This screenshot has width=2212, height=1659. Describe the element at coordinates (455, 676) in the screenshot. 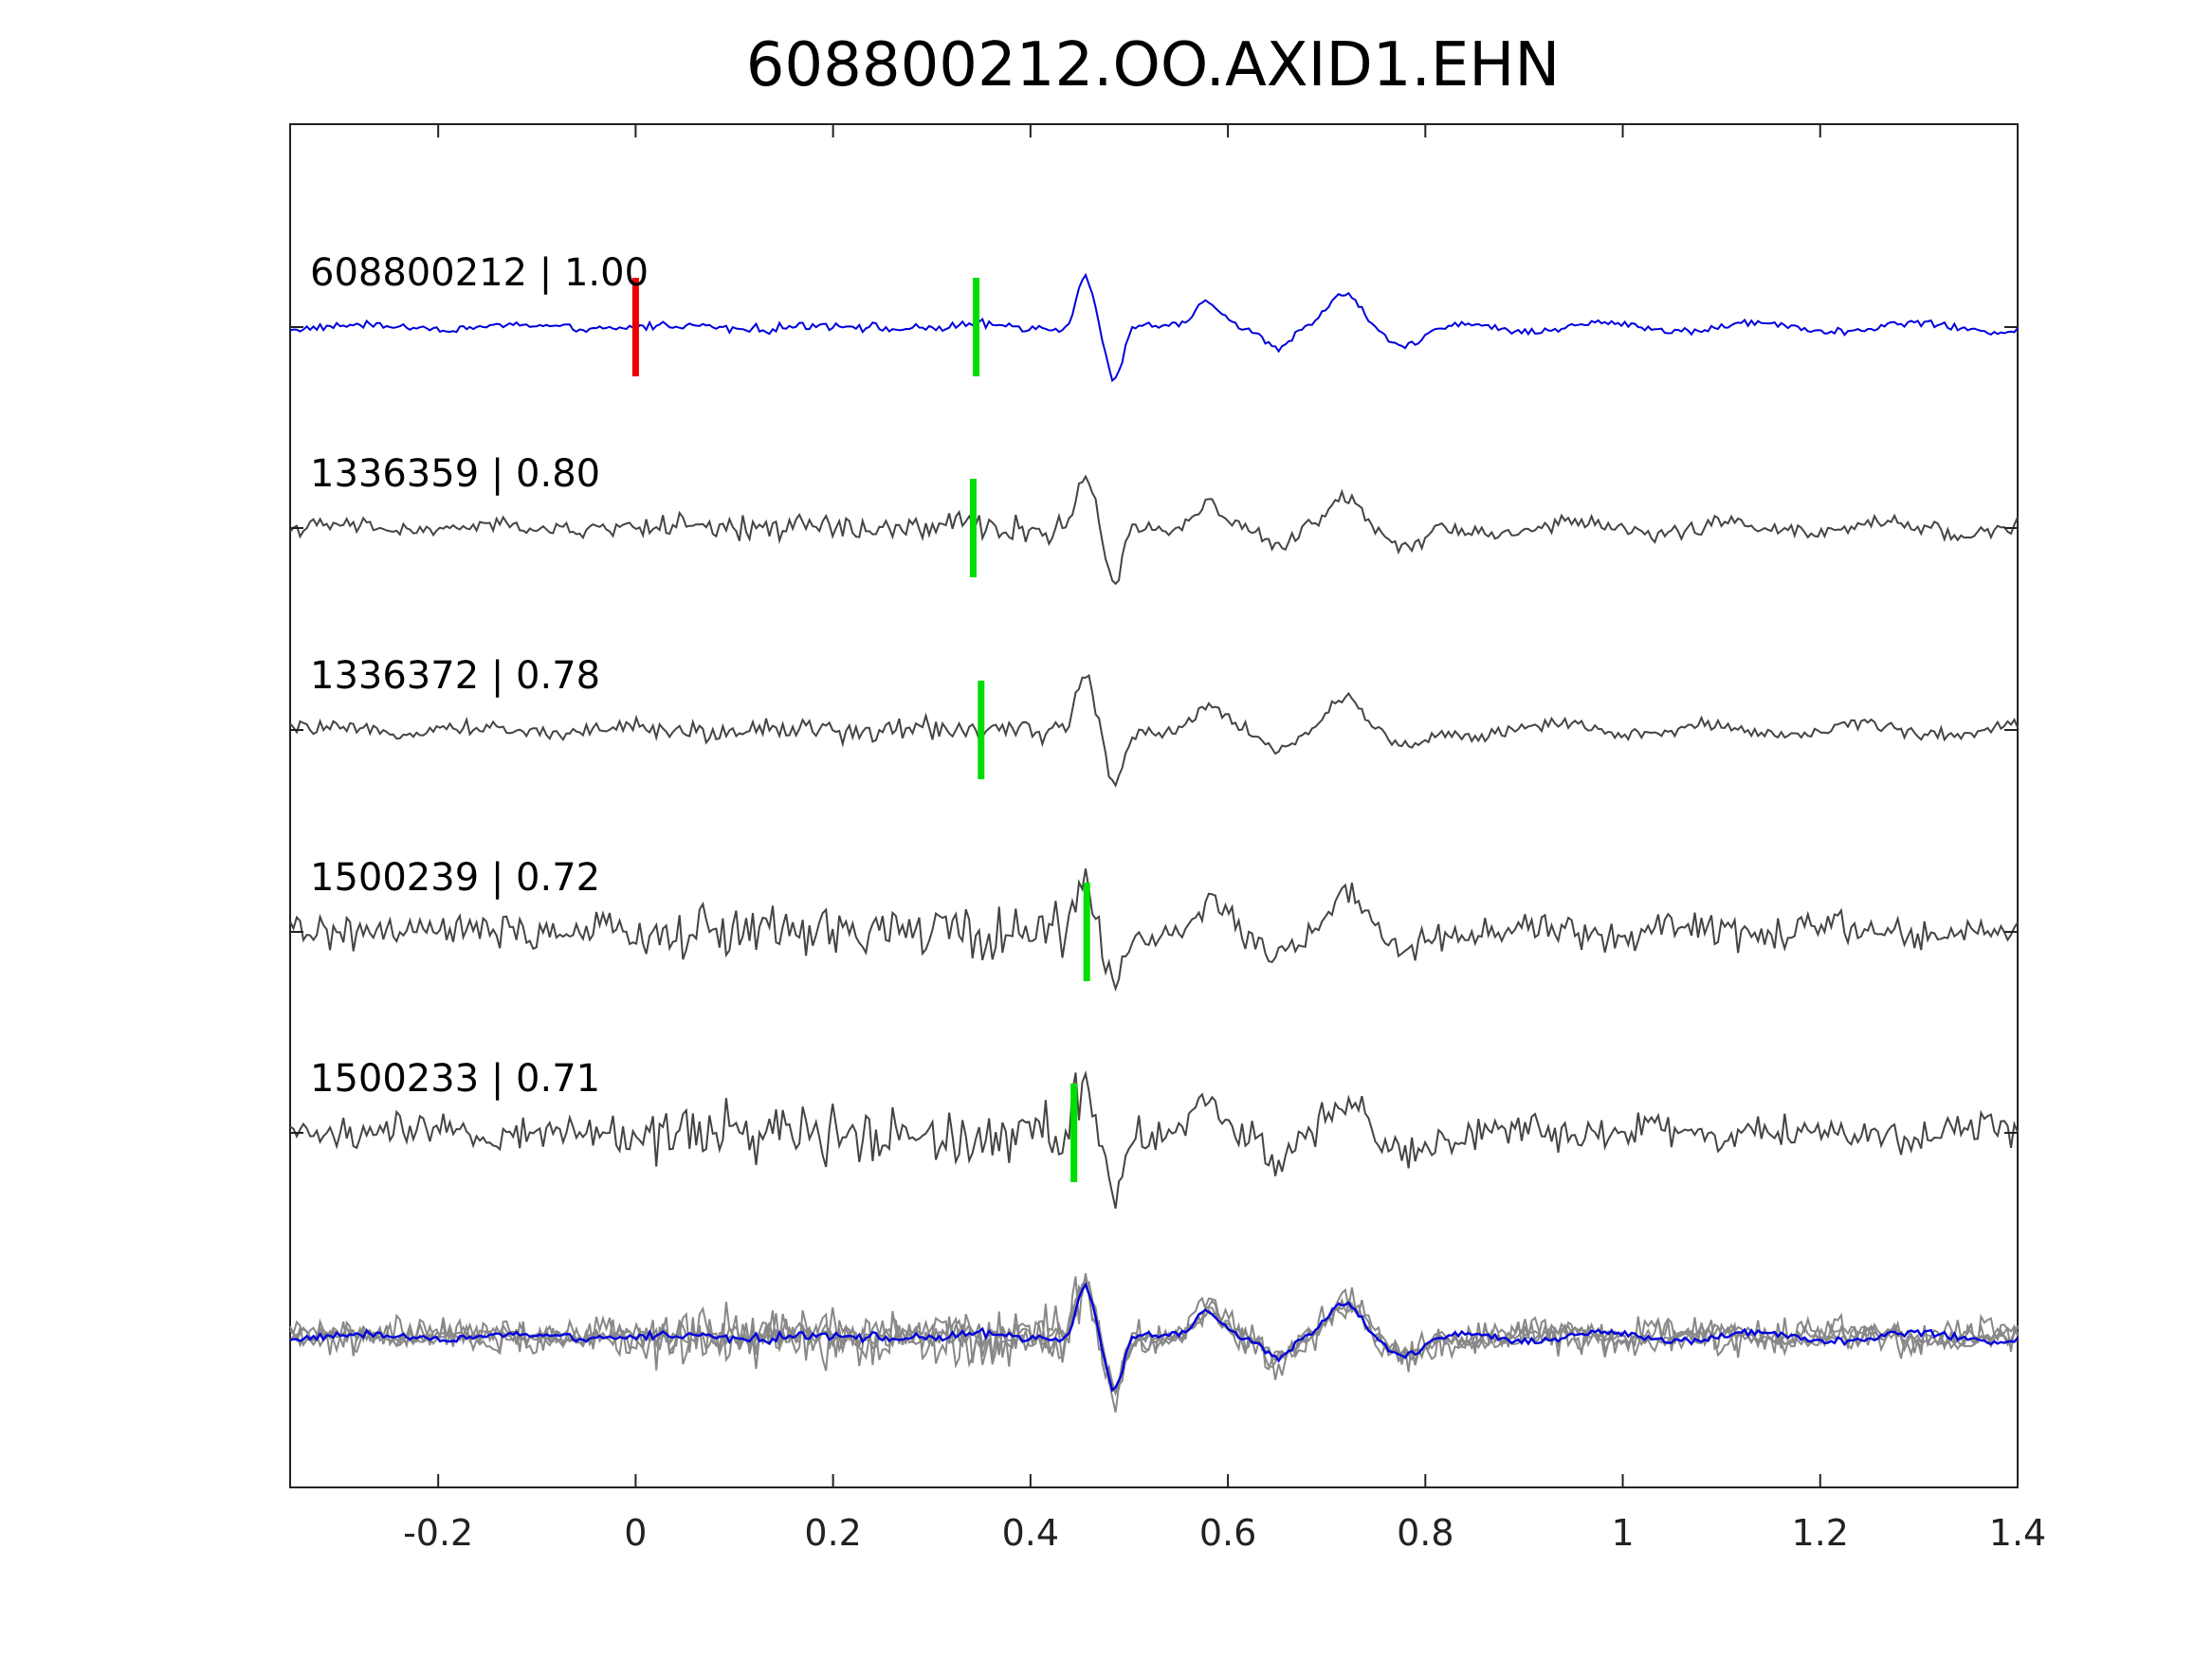

I see `trace-label-1336372: 1336372 | 0.78` at that location.